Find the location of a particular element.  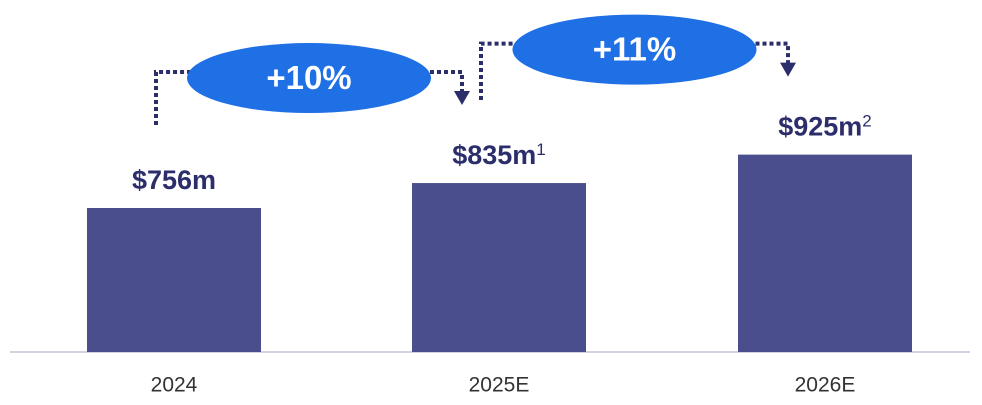

x-tick-label: 2025E is located at coordinates (499, 385).